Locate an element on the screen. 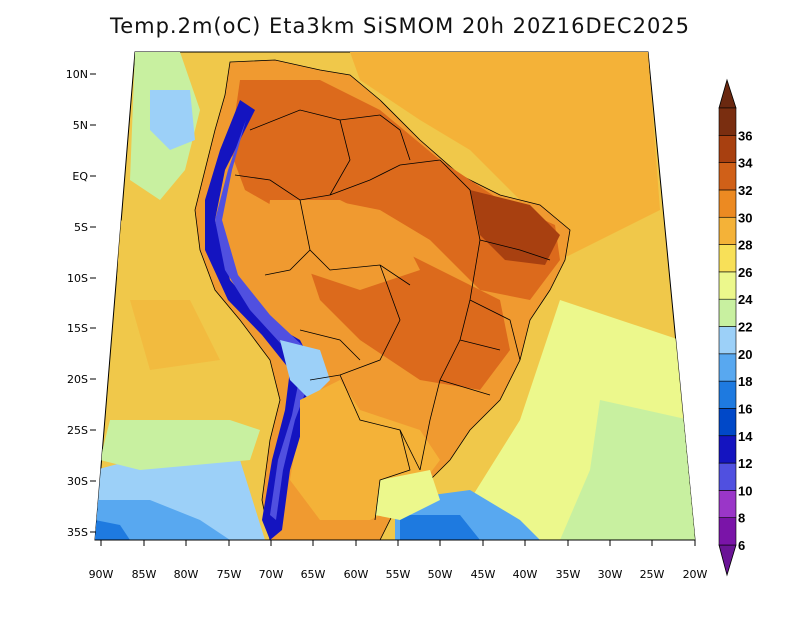 Image resolution: width=800 pixels, height=618 pixels. colorbar-level-label: 10 is located at coordinates (745, 490).